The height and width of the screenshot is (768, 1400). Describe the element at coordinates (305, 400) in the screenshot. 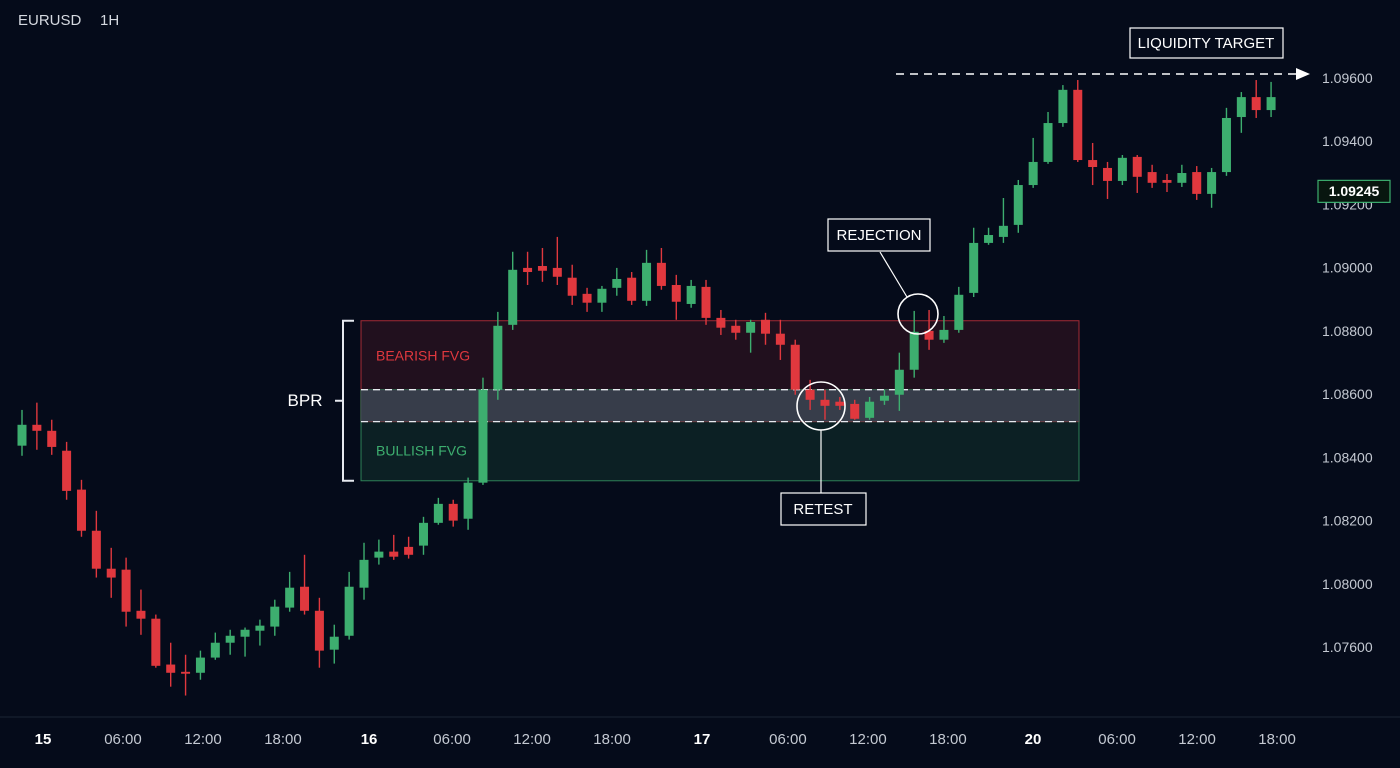

I see `bpr-label: BPR` at that location.